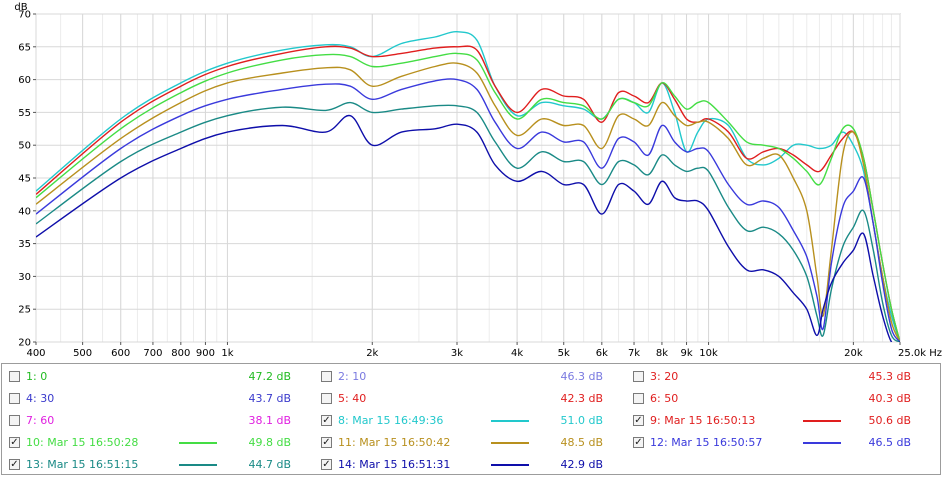  Describe the element at coordinates (161, 444) in the screenshot. I see `legend-item: ✓ 10: Mar 15 16:50:28 49.8 dB` at that location.